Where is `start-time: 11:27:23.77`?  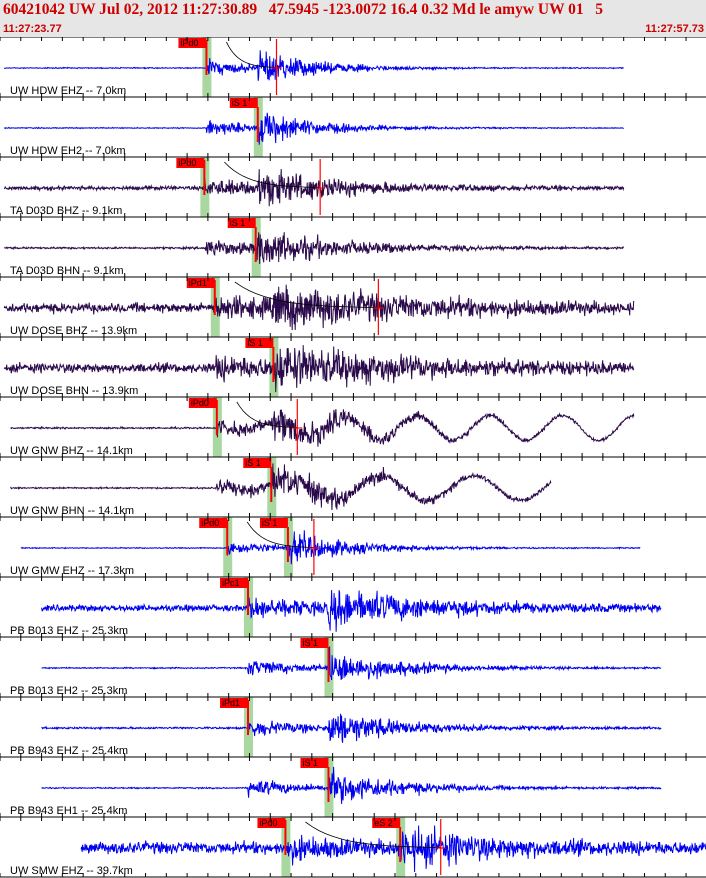
start-time: 11:27:23.77 is located at coordinates (32, 29).